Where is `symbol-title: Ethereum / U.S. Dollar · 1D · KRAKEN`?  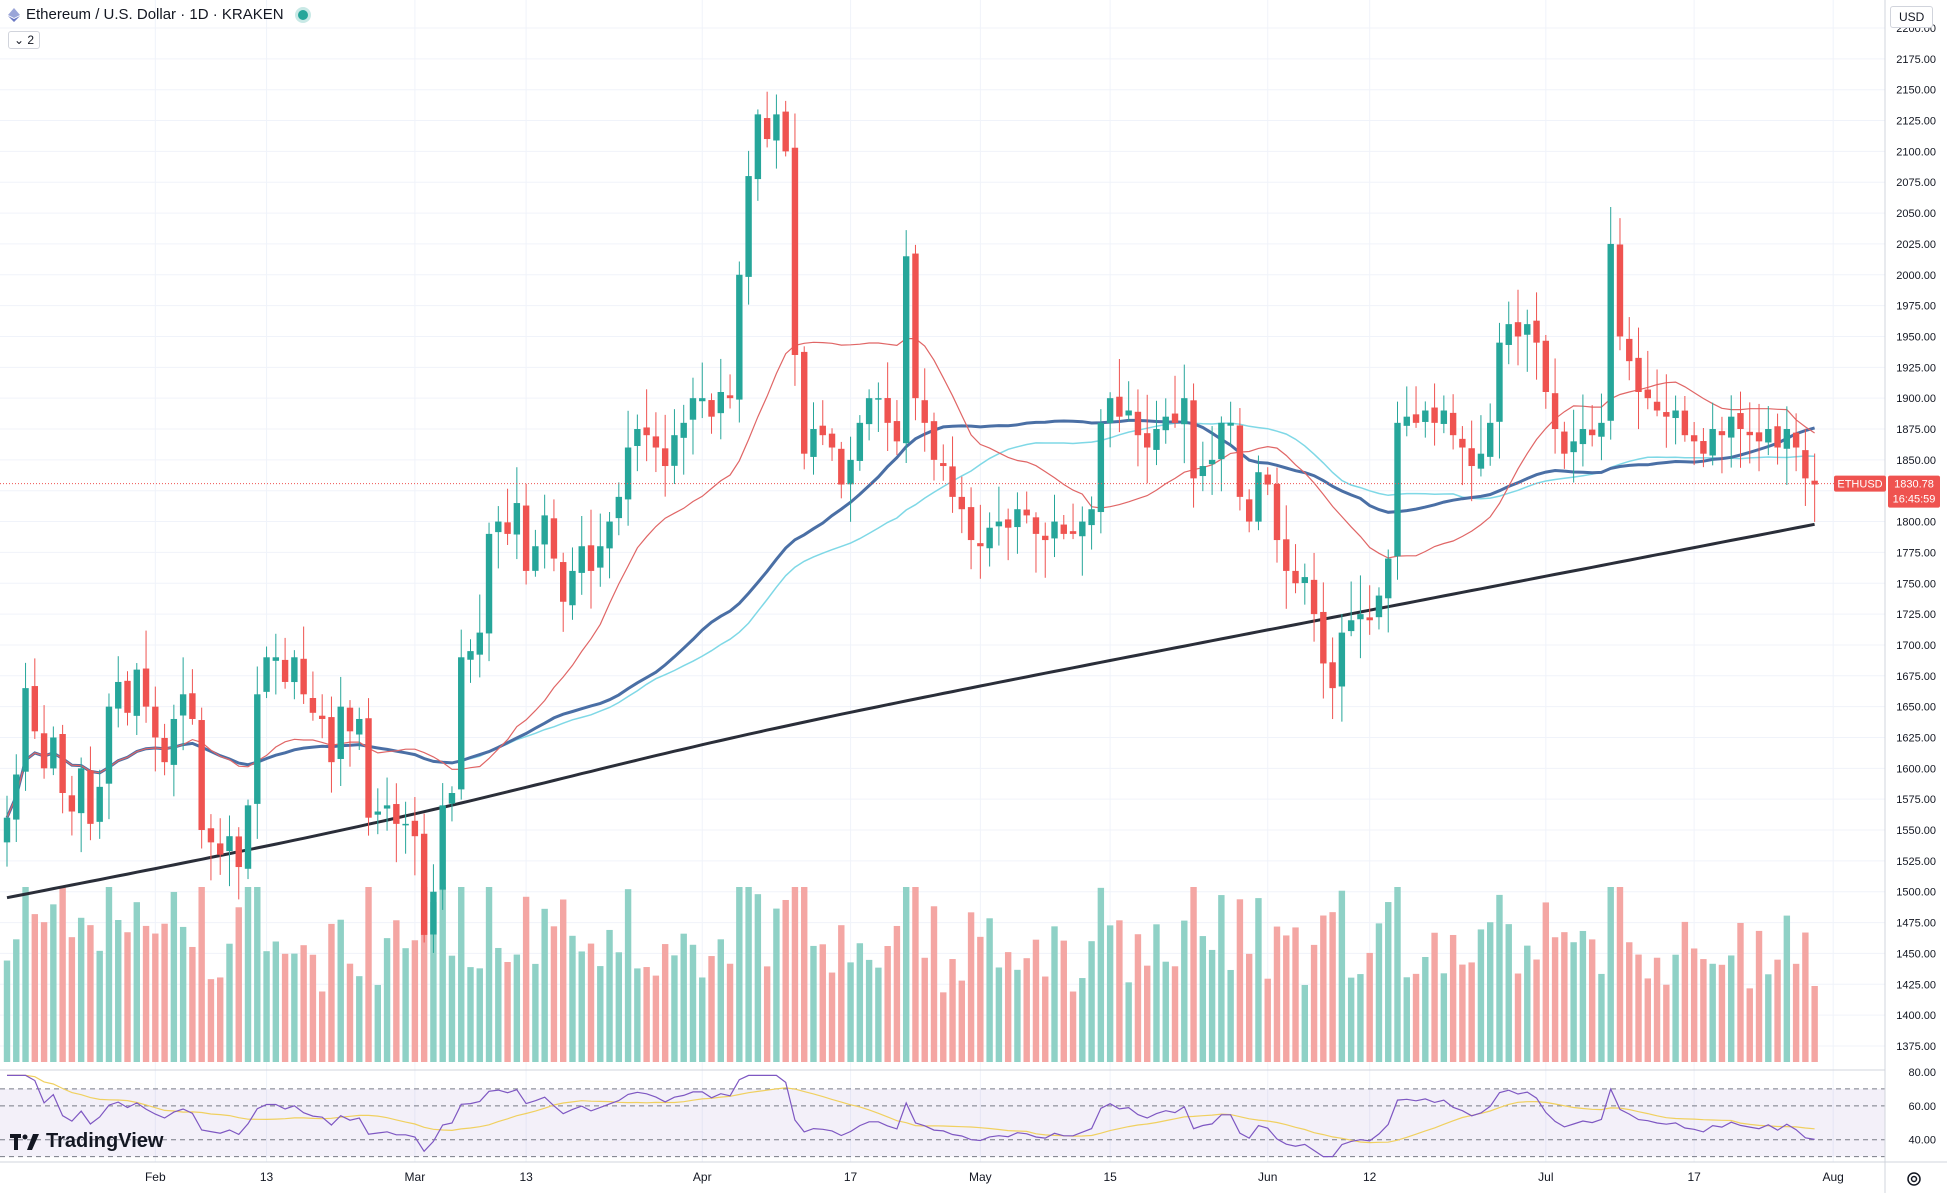 symbol-title: Ethereum / U.S. Dollar · 1D · KRAKEN is located at coordinates (155, 14).